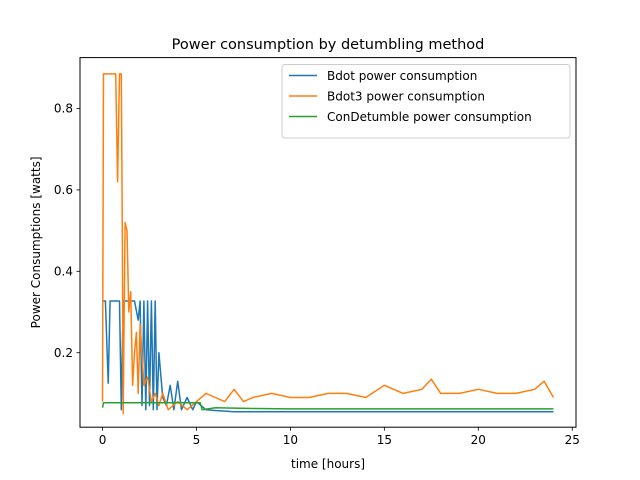 The height and width of the screenshot is (480, 640). I want to click on legend-label-2: Bdot3 power consumption, so click(406, 96).